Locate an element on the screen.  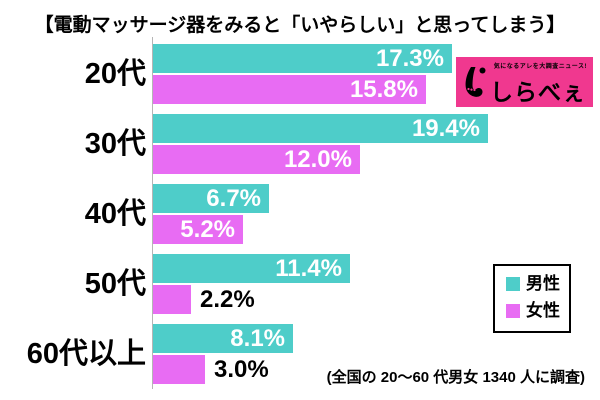
legend-item: 女性 is located at coordinates (537, 310).